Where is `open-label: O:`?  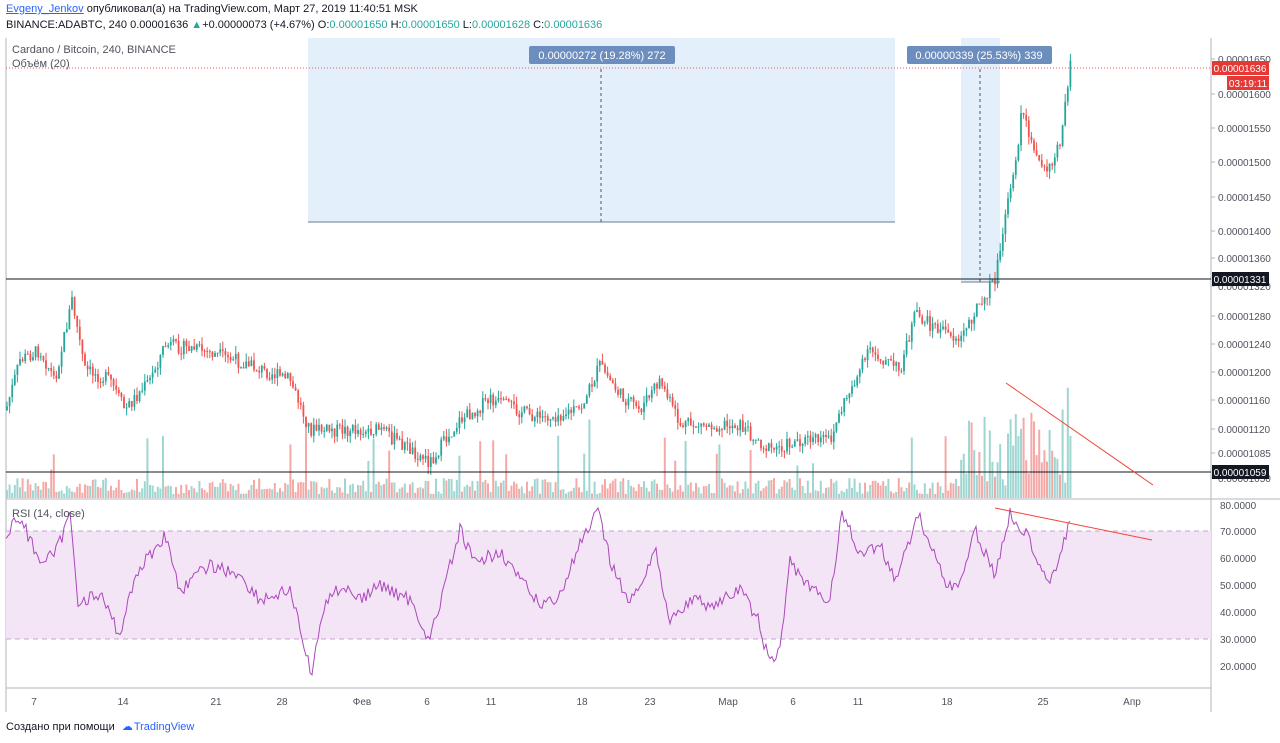
open-label: O: is located at coordinates (323, 25).